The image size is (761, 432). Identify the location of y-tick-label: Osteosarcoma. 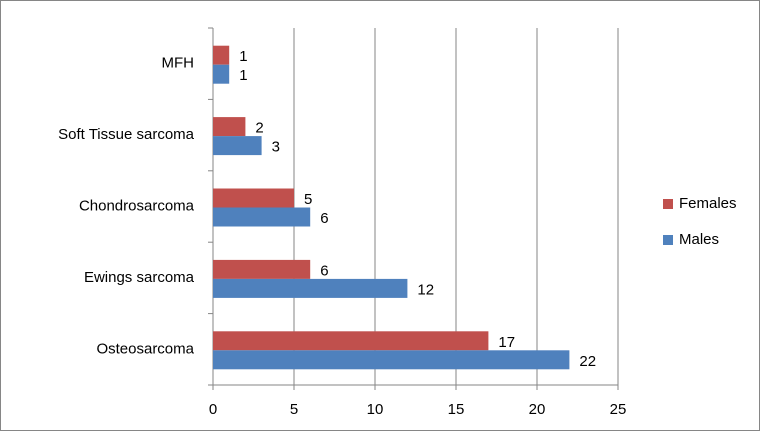
(145, 348).